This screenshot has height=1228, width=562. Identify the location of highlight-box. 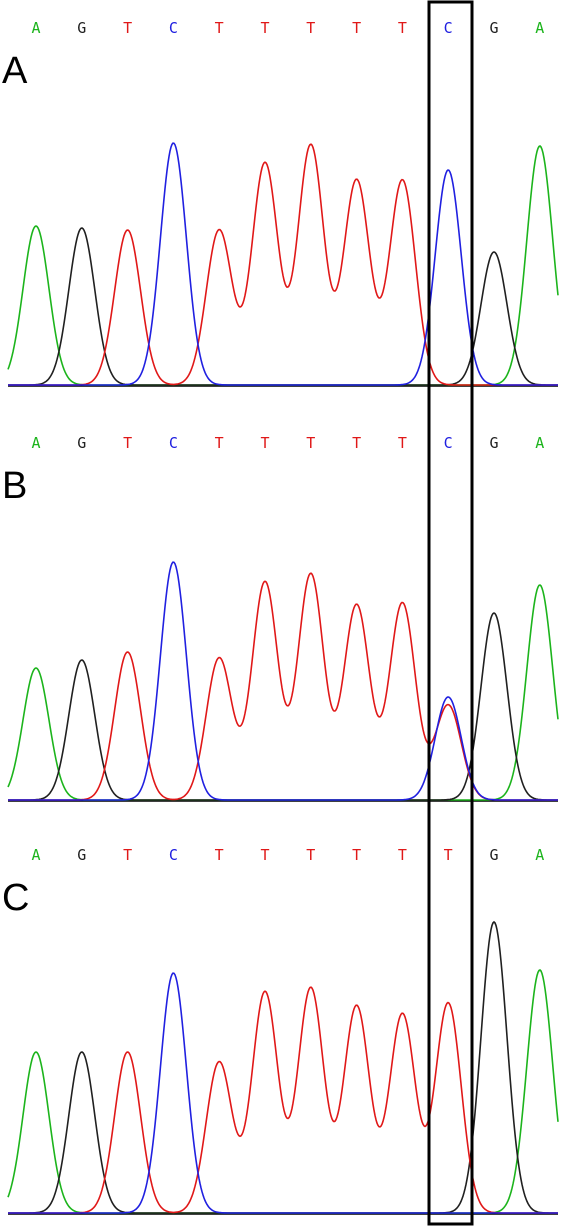
(450, 613).